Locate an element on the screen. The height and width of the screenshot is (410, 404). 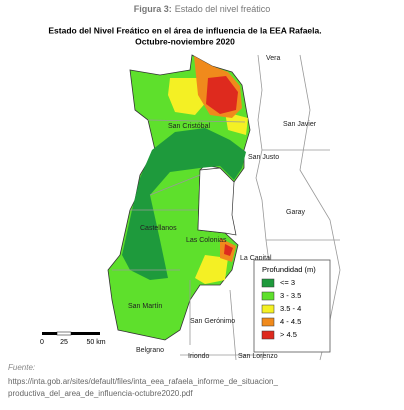
zone-yellow is located at coordinates (208, 181).